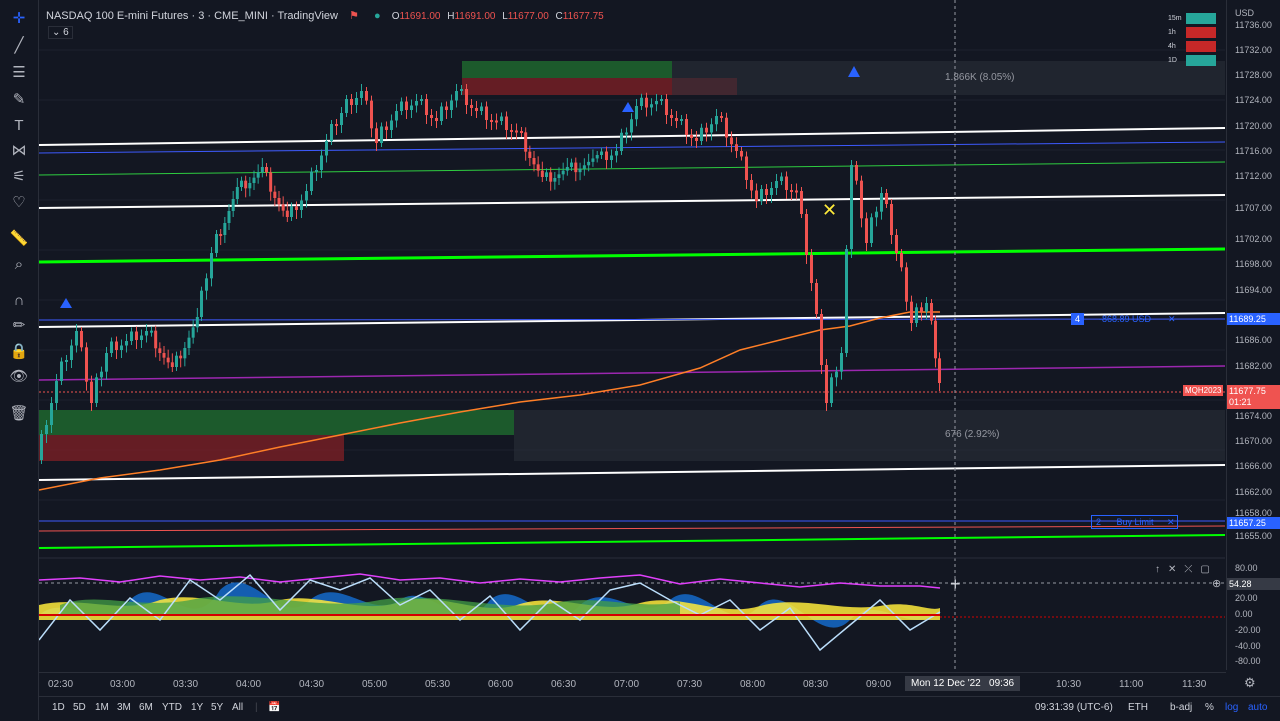 Image resolution: width=1280 pixels, height=721 pixels. What do you see at coordinates (19, 150) in the screenshot?
I see `pattern-icon: ⋈` at bounding box center [19, 150].